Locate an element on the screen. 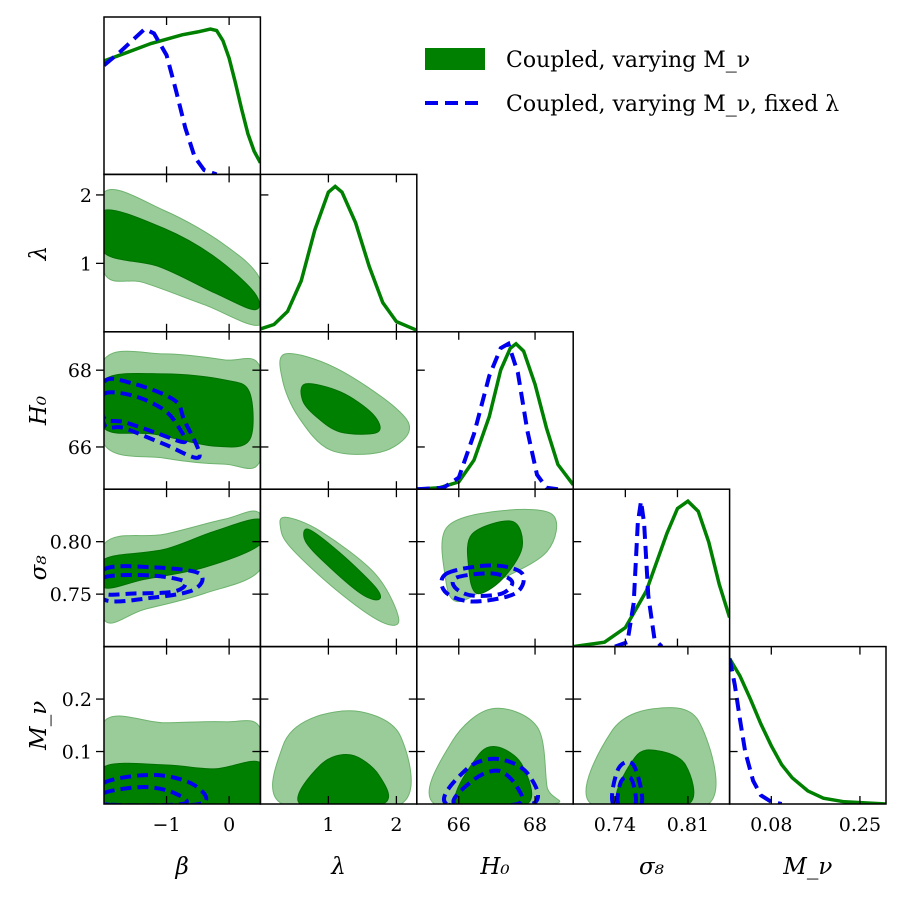 The image size is (897, 897). contour-68-beta-Mnu is located at coordinates (182, 782).